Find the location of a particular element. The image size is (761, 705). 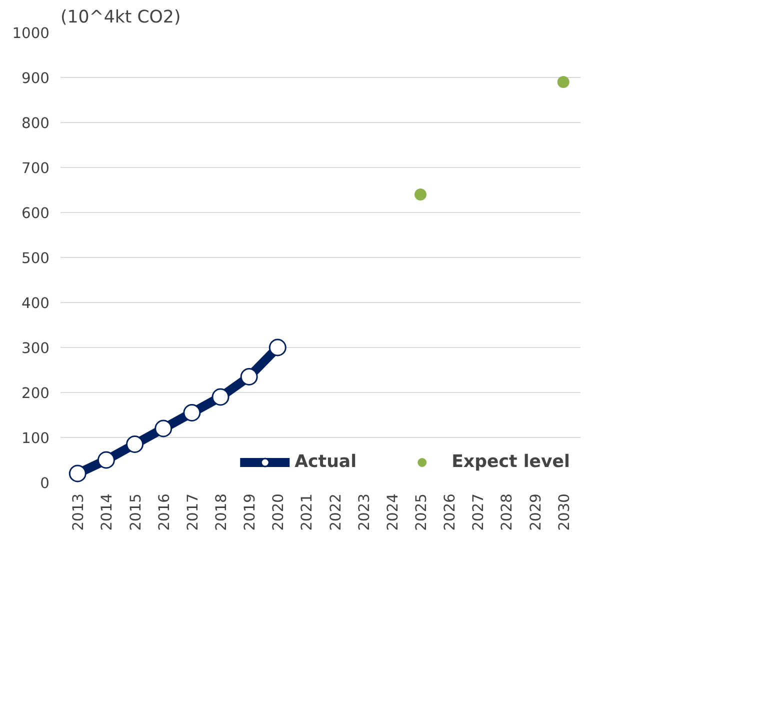

y-tick-label: 300 is located at coordinates (36, 348).